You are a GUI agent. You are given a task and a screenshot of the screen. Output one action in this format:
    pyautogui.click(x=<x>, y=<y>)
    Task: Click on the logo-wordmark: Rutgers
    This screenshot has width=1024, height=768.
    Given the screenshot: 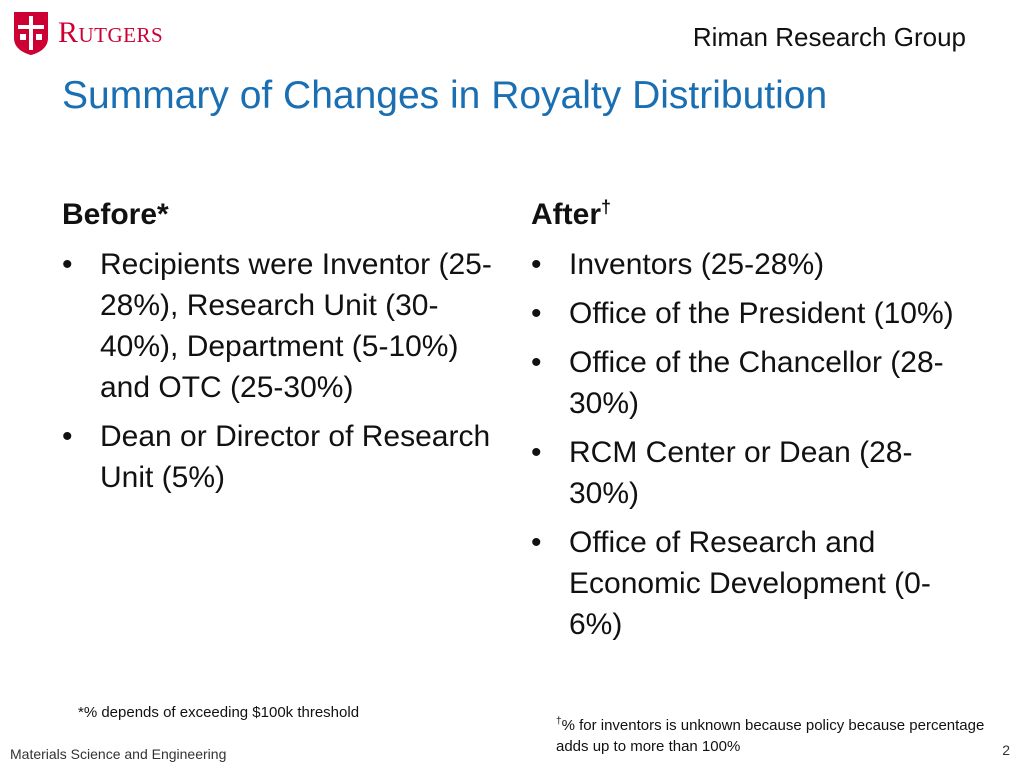 What is the action you would take?
    pyautogui.click(x=111, y=32)
    